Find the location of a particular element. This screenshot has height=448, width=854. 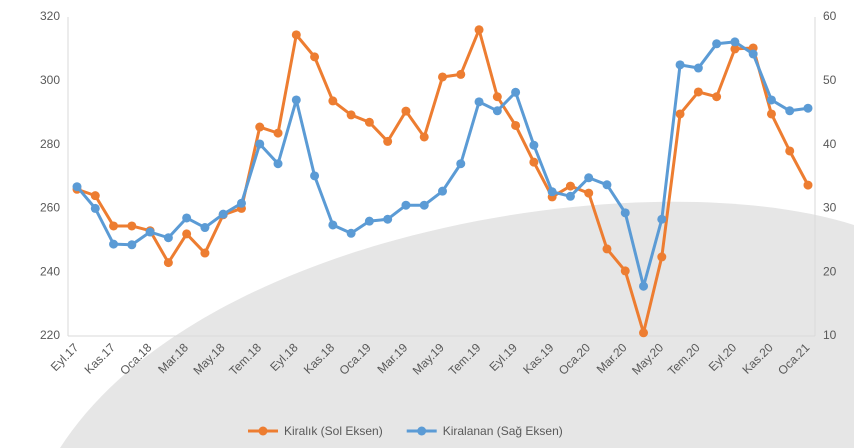

y-tick-label: 260 is located at coordinates (50, 208).